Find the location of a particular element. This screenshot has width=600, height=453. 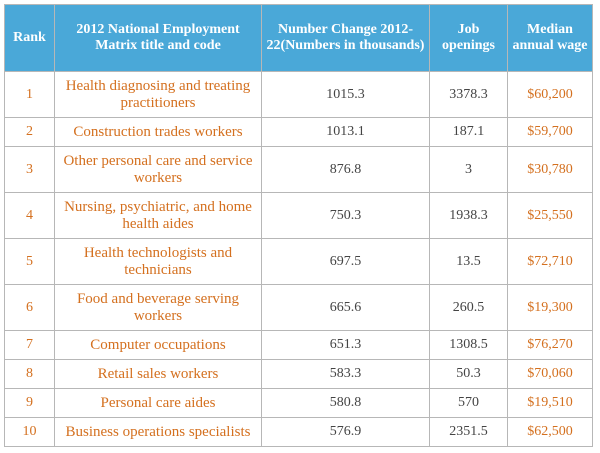

change-cell: 576.9 is located at coordinates (345, 432).